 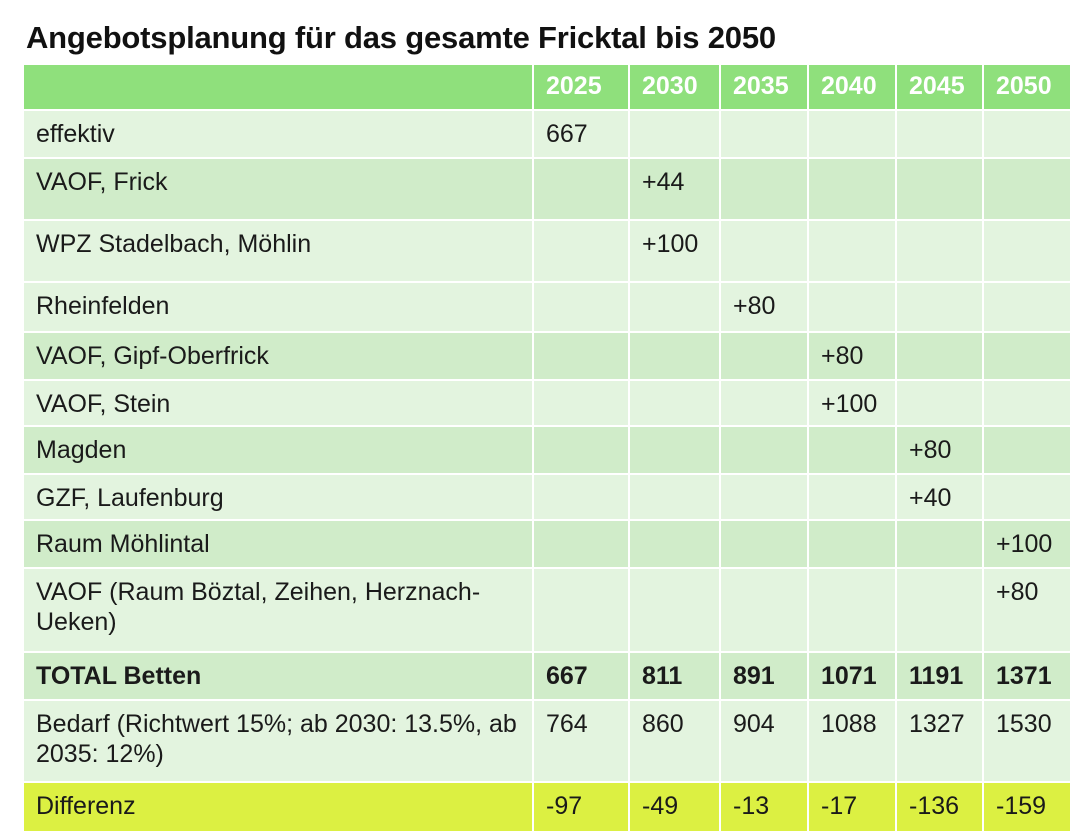 I want to click on table-row: VAOF, Frick +44, so click(x=547, y=189).